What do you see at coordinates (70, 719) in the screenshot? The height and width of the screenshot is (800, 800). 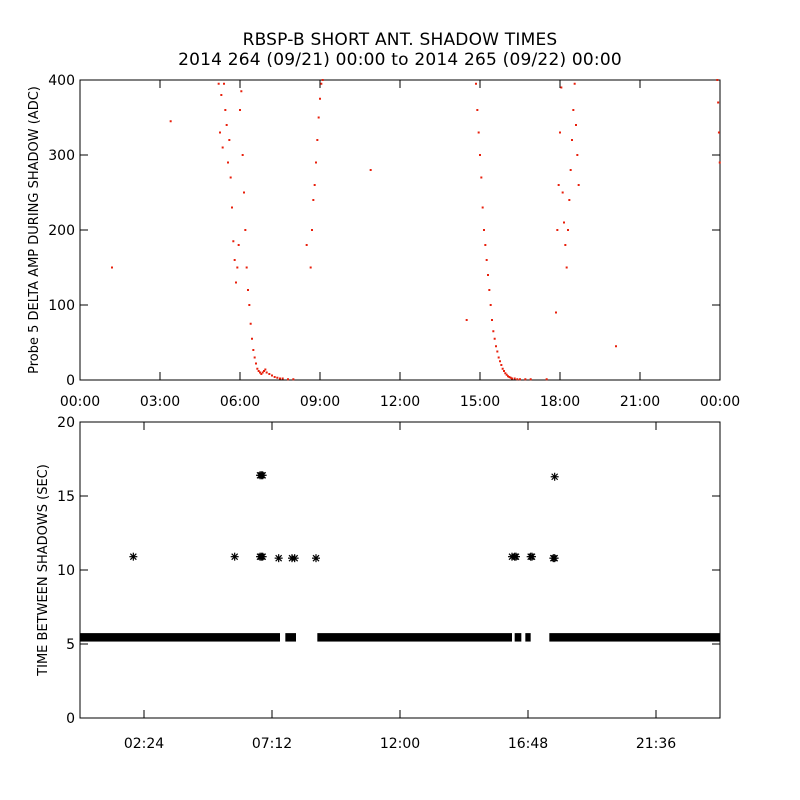 I see `y-tick-label: 0` at bounding box center [70, 719].